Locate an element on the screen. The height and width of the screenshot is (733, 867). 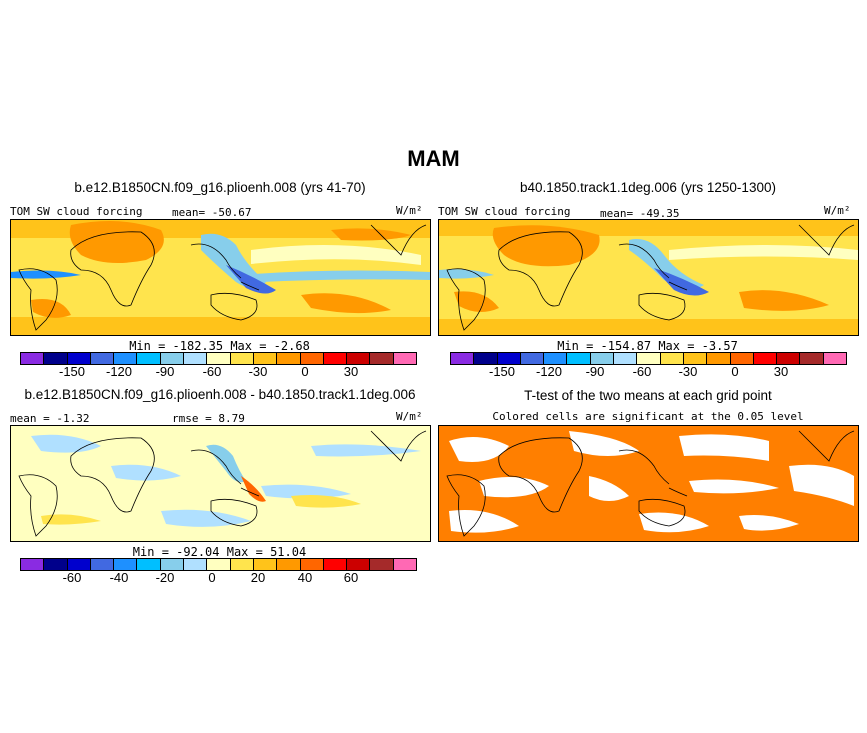
colorbar-top-left is located at coordinates (218, 358).